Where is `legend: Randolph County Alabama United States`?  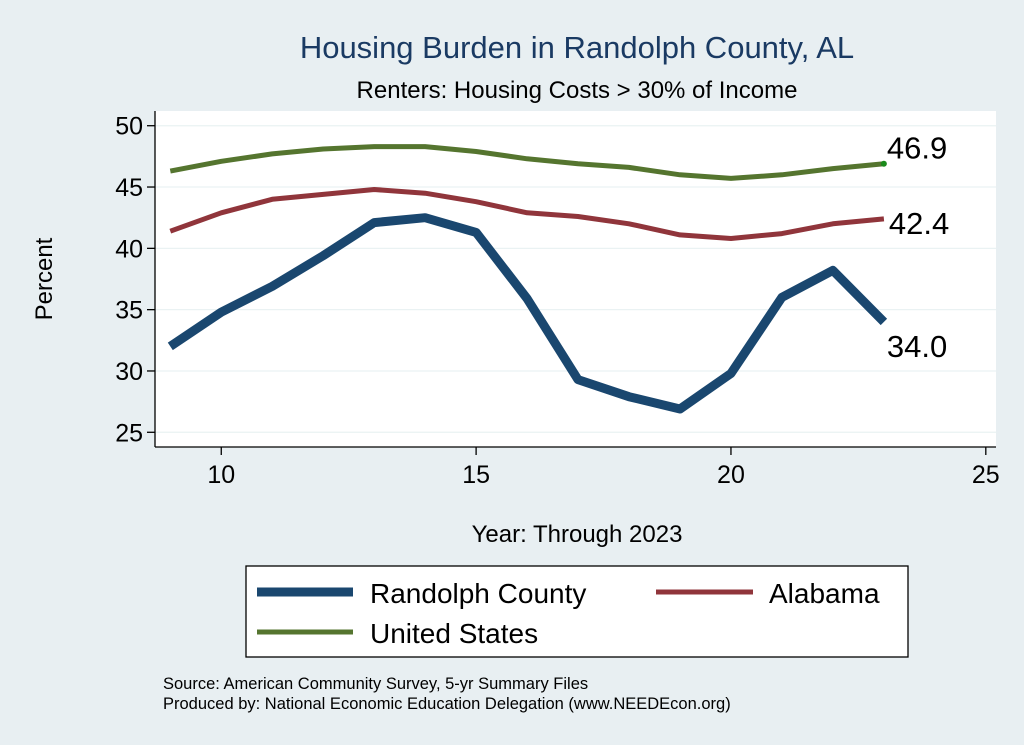 legend: Randolph County Alabama United States is located at coordinates (577, 611).